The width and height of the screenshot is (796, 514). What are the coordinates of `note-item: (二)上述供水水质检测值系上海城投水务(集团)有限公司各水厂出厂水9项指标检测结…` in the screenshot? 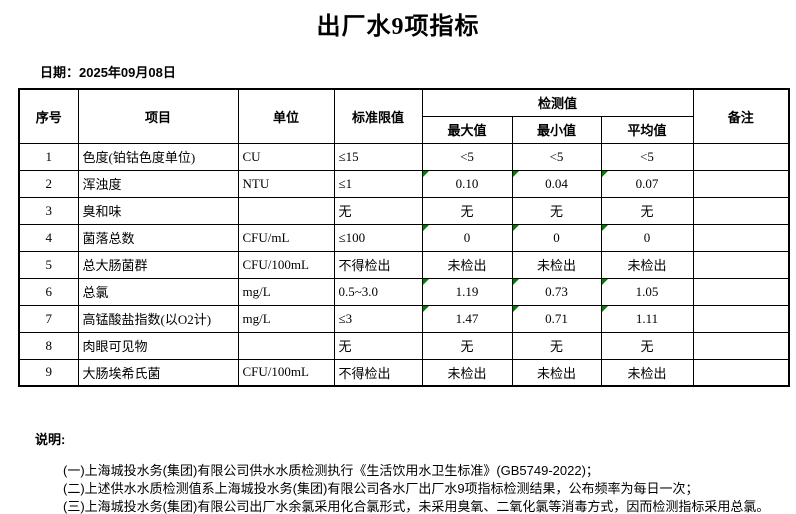 It's located at (381, 488).